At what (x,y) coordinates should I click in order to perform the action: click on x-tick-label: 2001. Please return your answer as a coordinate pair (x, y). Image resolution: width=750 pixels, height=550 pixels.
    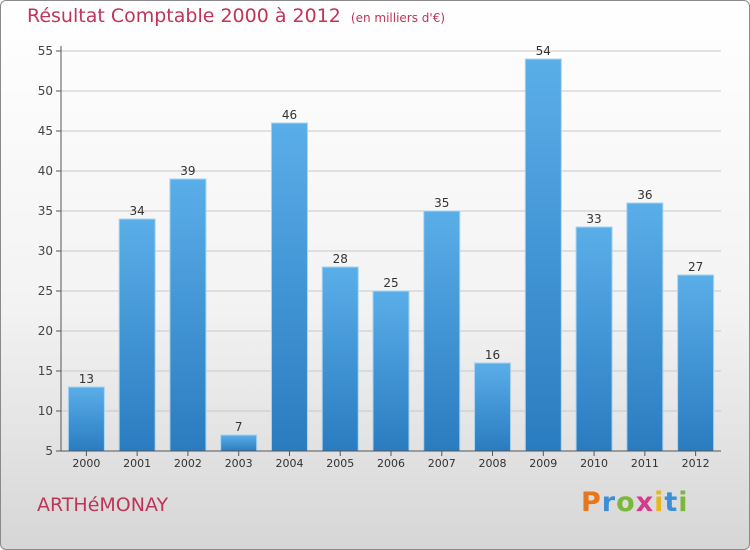
    Looking at the image, I should click on (137, 463).